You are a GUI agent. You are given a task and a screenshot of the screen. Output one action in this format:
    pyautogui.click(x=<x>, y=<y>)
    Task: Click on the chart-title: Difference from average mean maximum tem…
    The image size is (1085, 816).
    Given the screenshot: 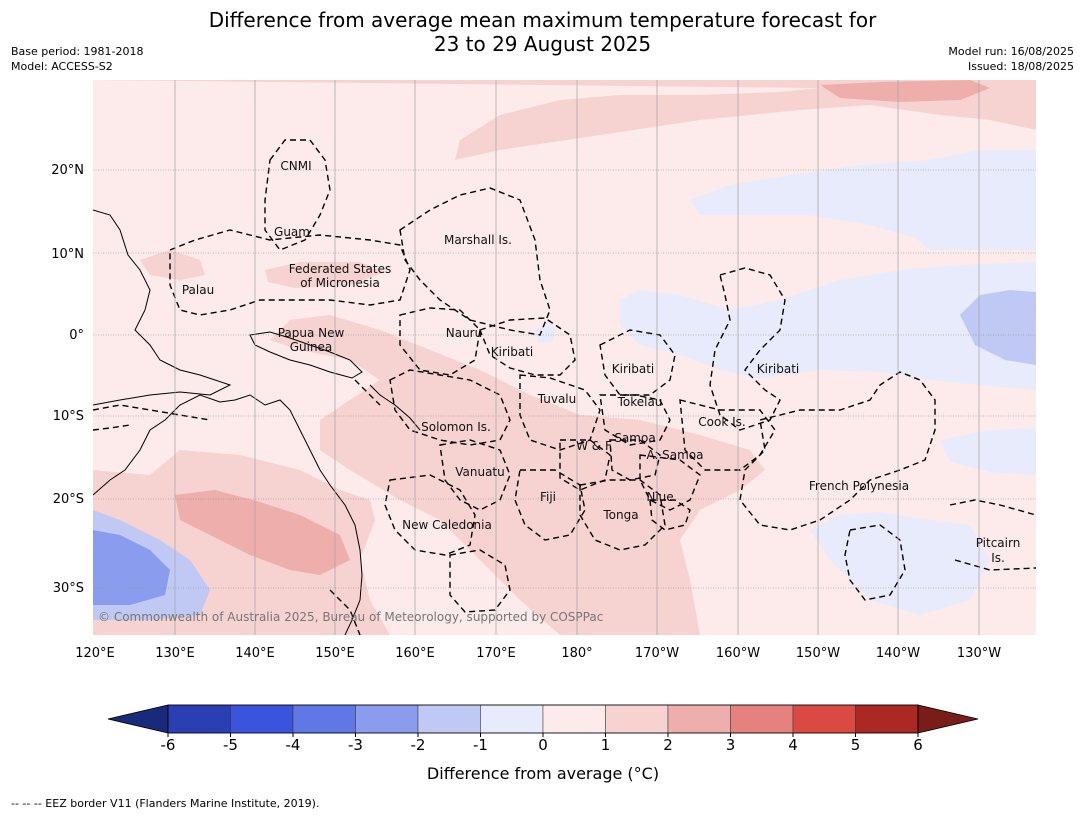 What is the action you would take?
    pyautogui.click(x=542, y=32)
    